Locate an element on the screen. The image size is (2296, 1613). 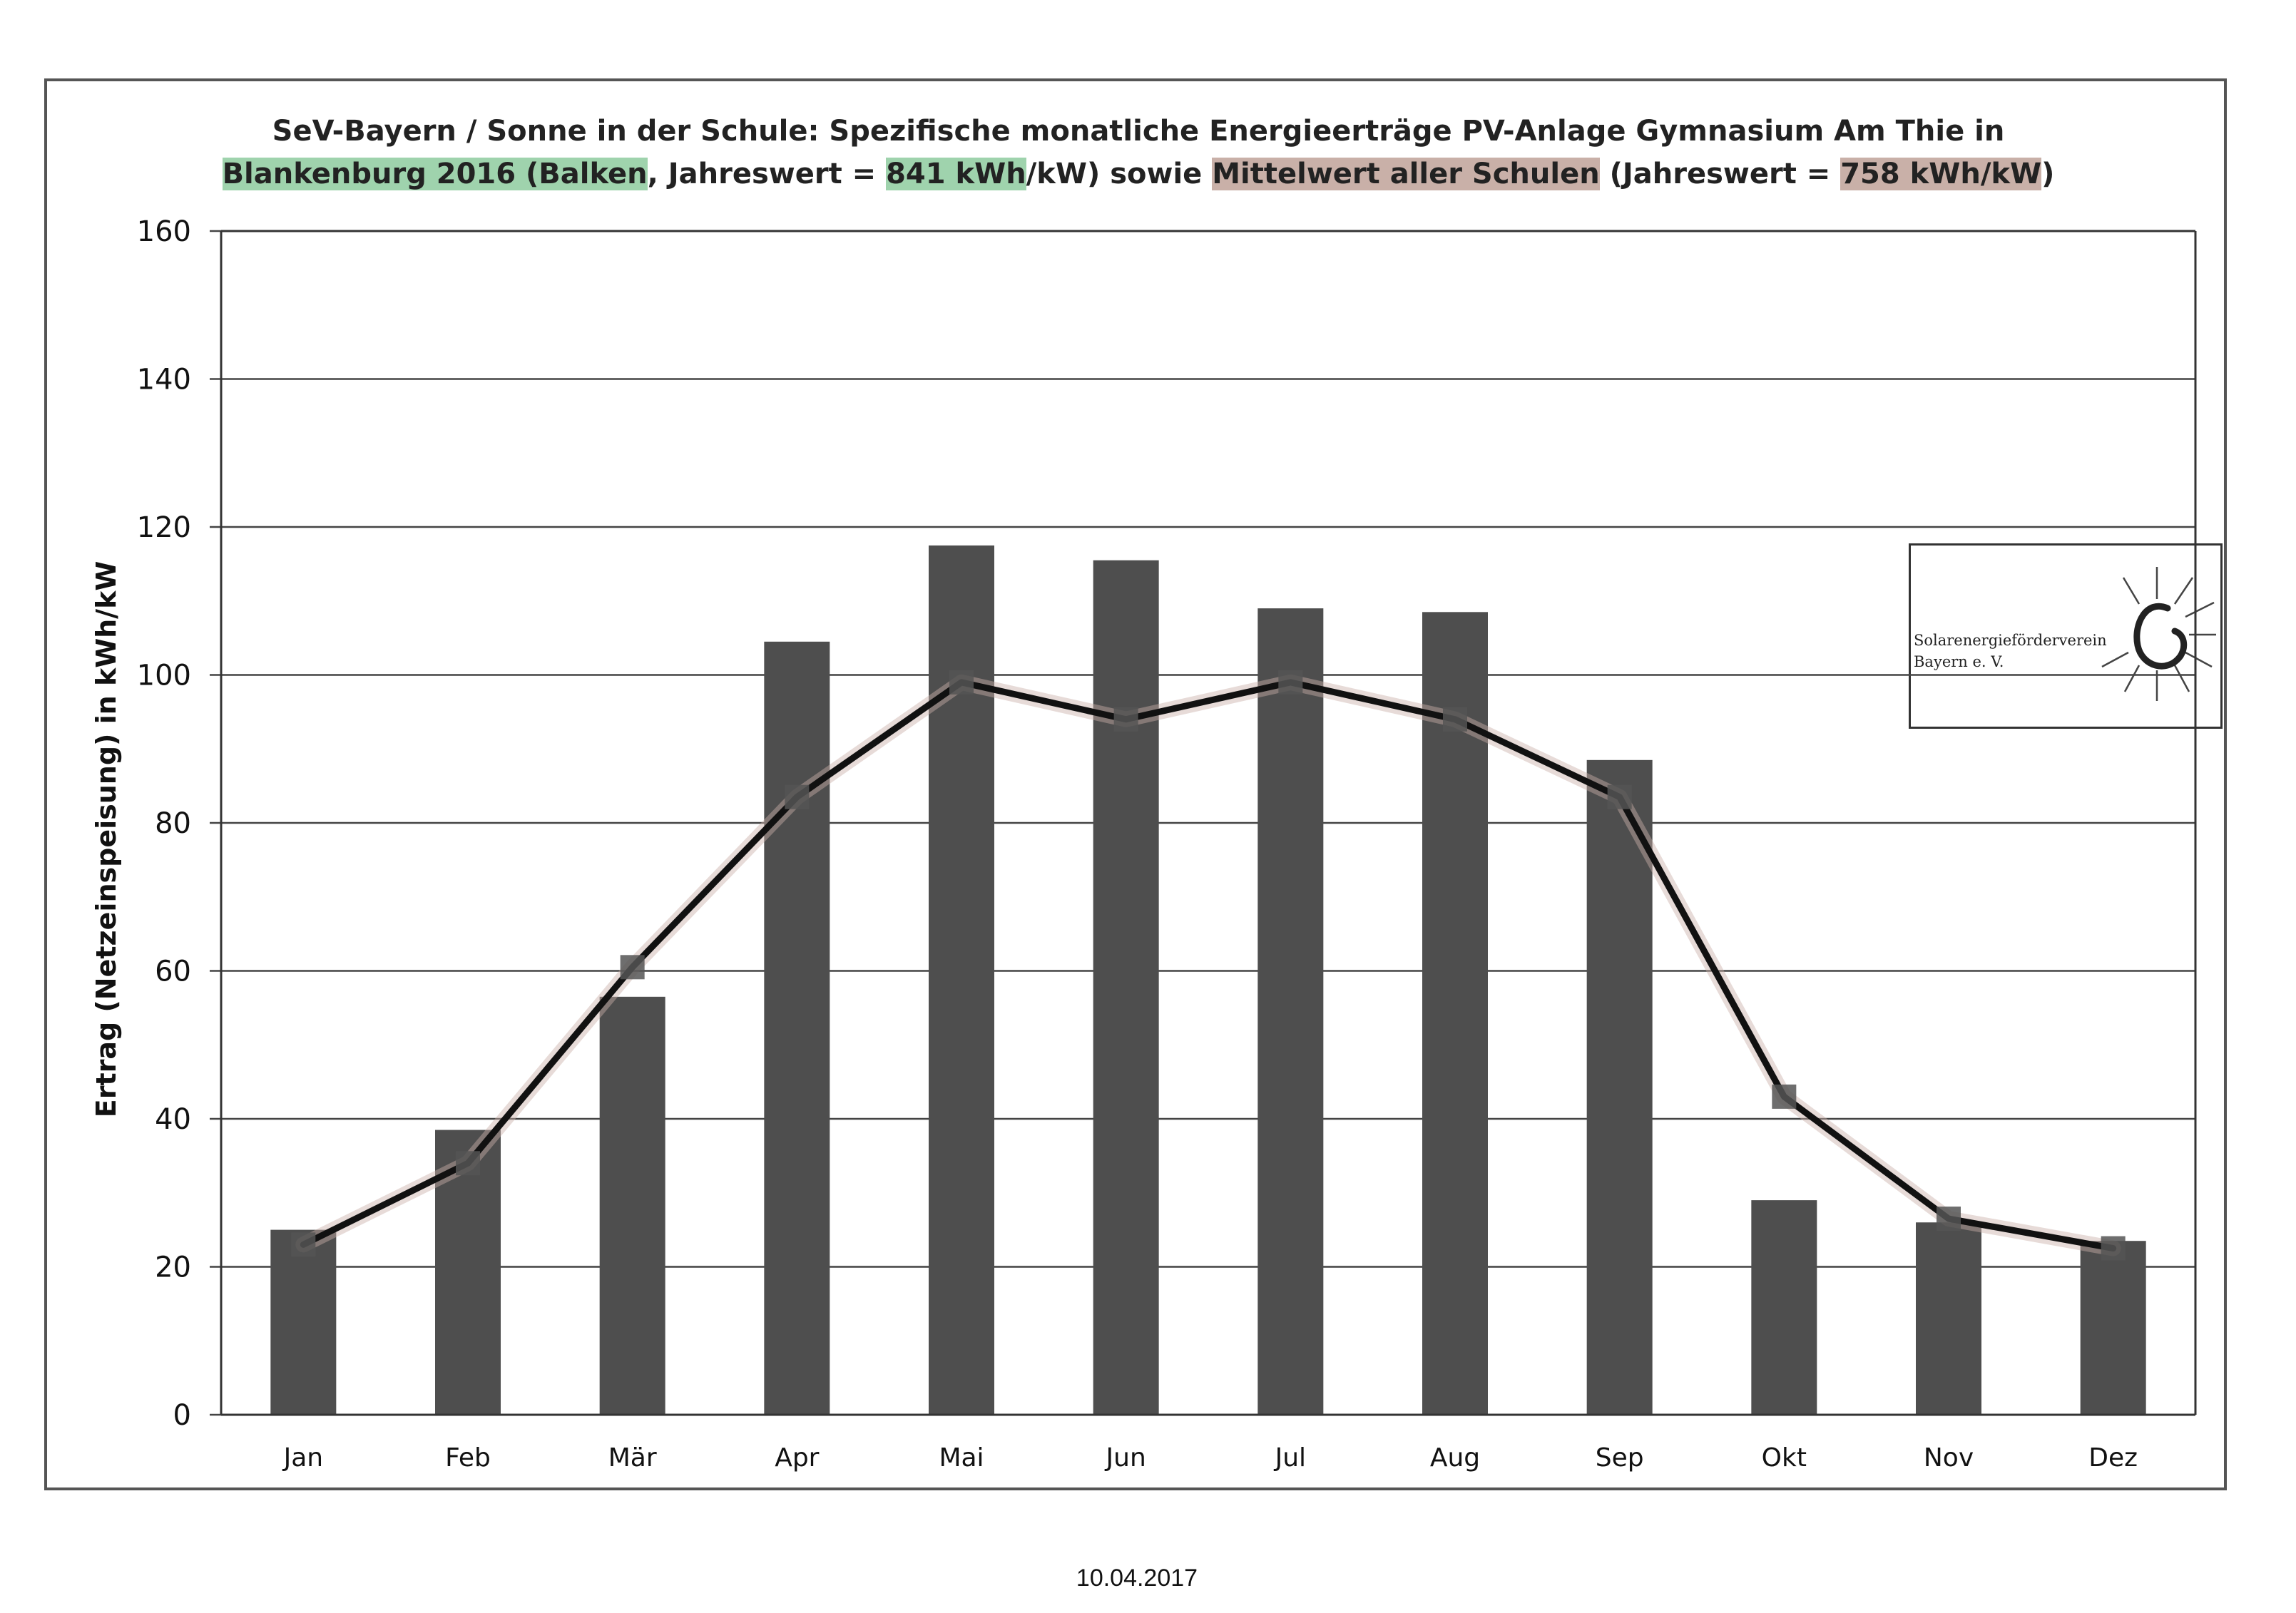
y-tick-label-160: 160 is located at coordinates (164, 231).